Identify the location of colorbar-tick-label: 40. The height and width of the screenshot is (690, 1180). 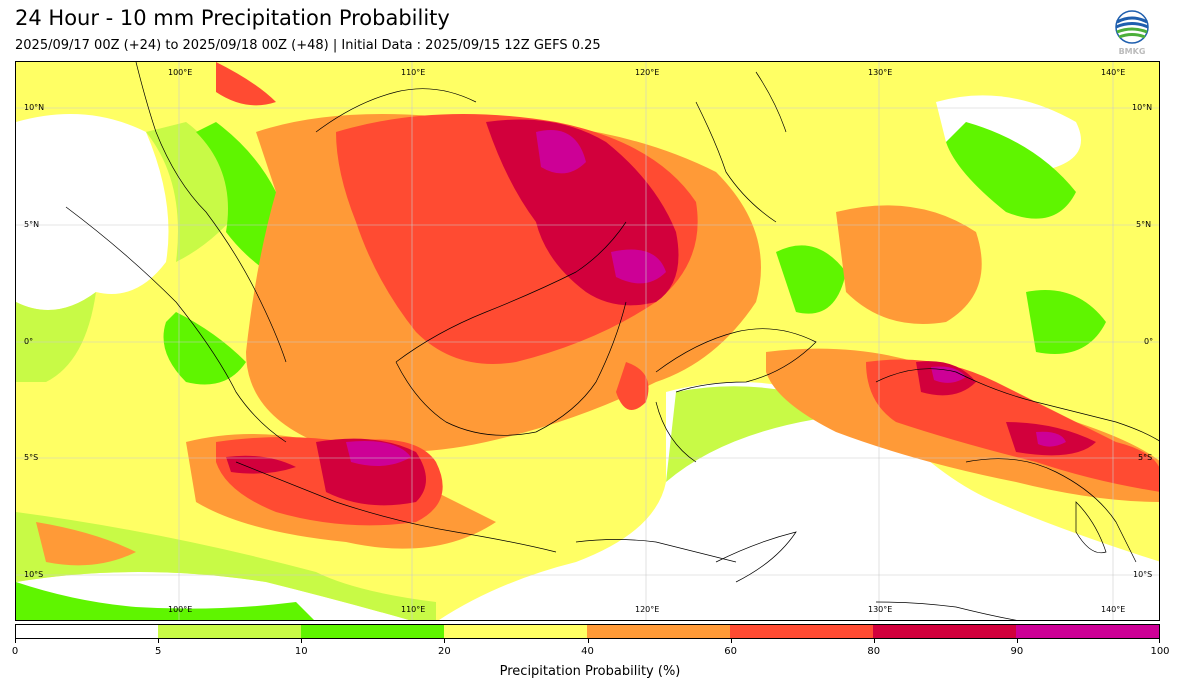
(587, 651).